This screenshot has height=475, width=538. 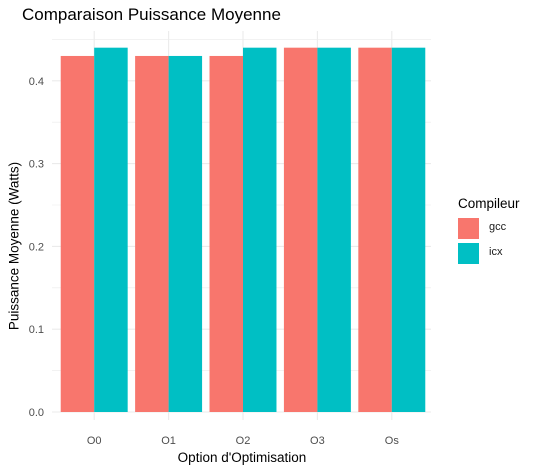 I want to click on bar-icx-O3, so click(x=334, y=230).